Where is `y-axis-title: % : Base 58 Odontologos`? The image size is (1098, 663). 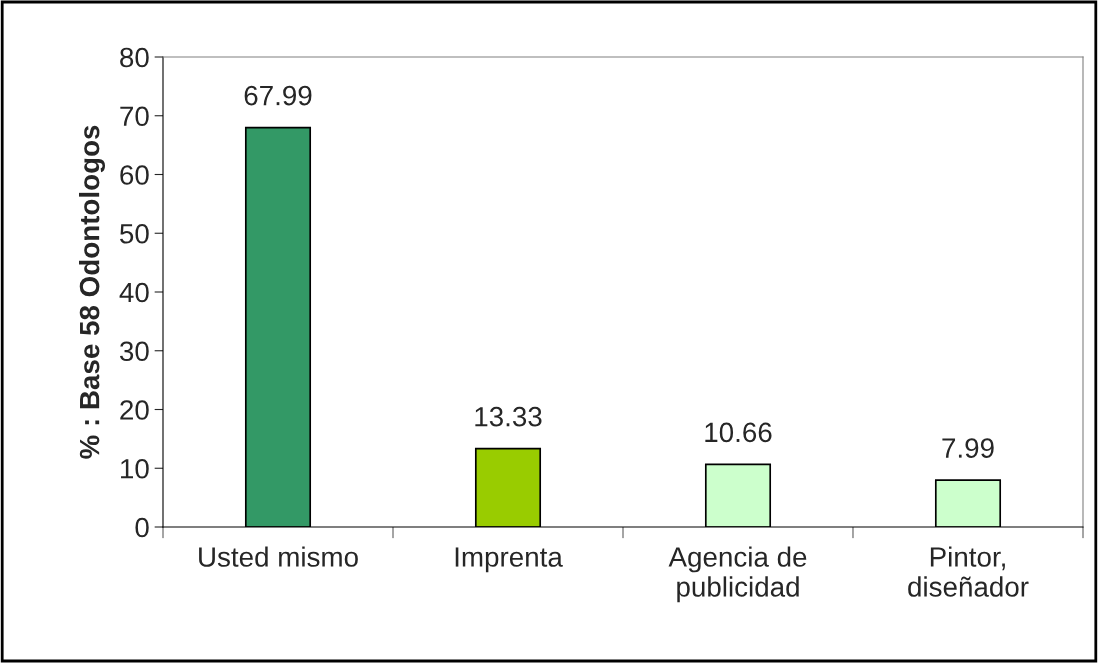
y-axis-title: % : Base 58 Odontologos is located at coordinates (92, 292).